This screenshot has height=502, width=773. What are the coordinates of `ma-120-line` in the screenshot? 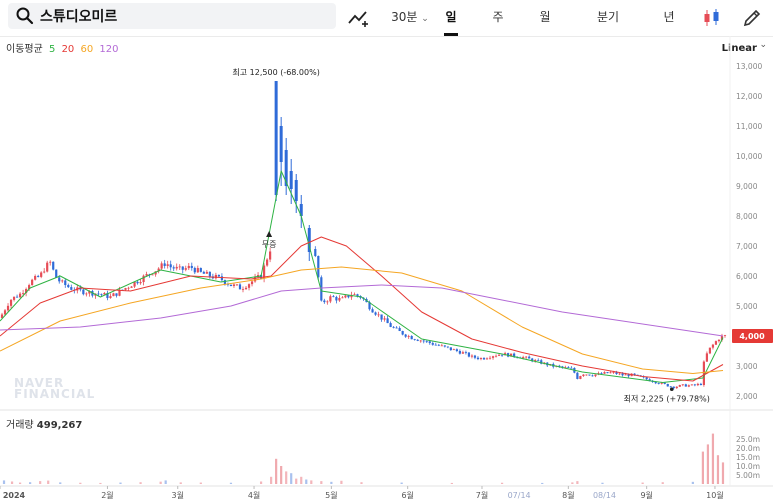 It's located at (362, 310).